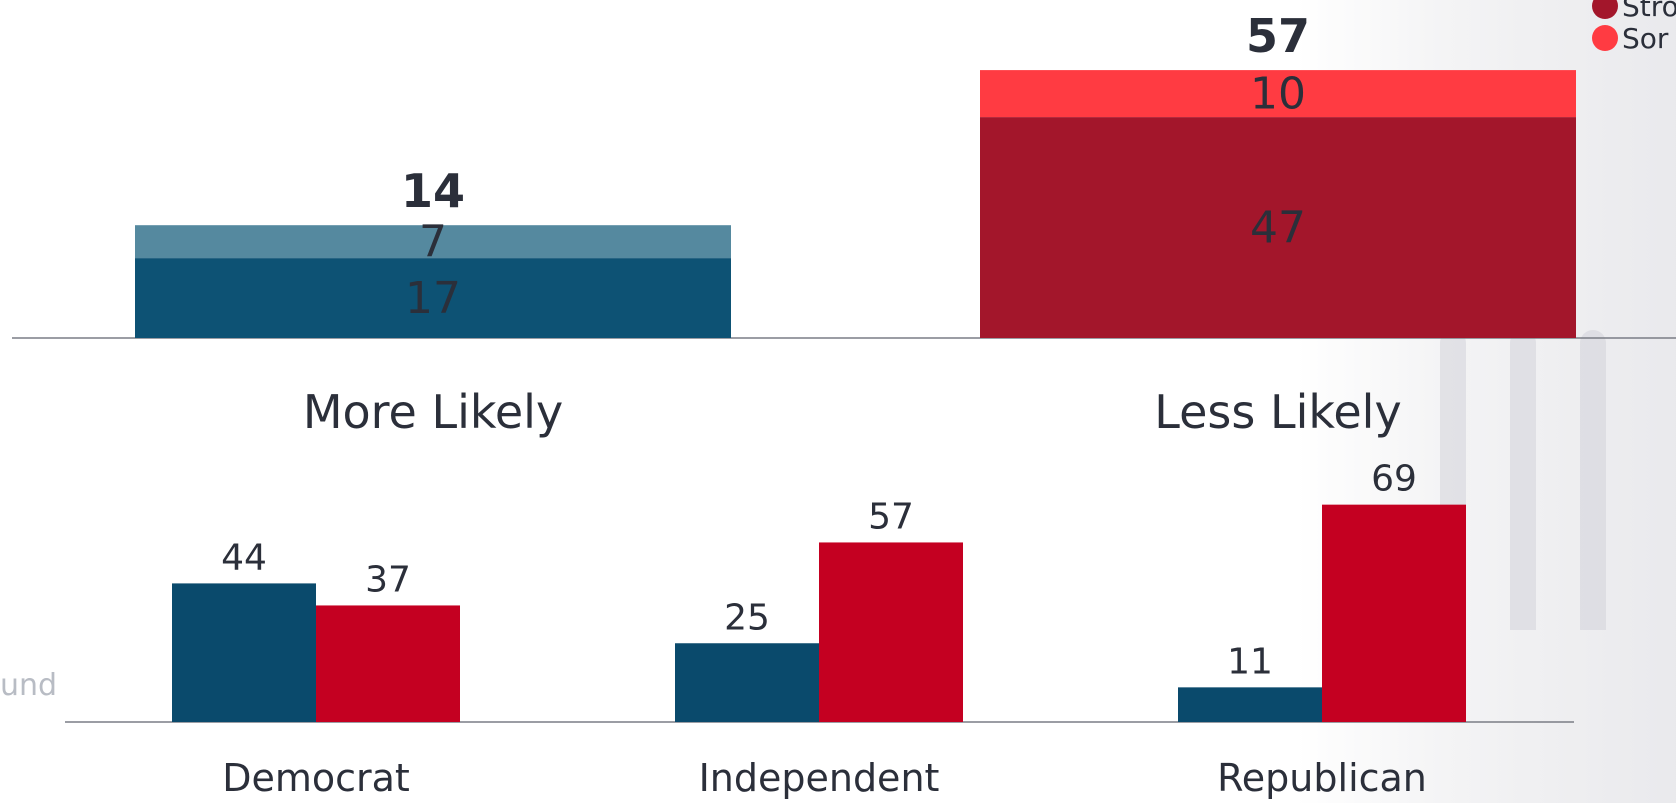 Image resolution: width=1676 pixels, height=803 pixels. I want to click on bar-total-label-1: 57, so click(1278, 36).